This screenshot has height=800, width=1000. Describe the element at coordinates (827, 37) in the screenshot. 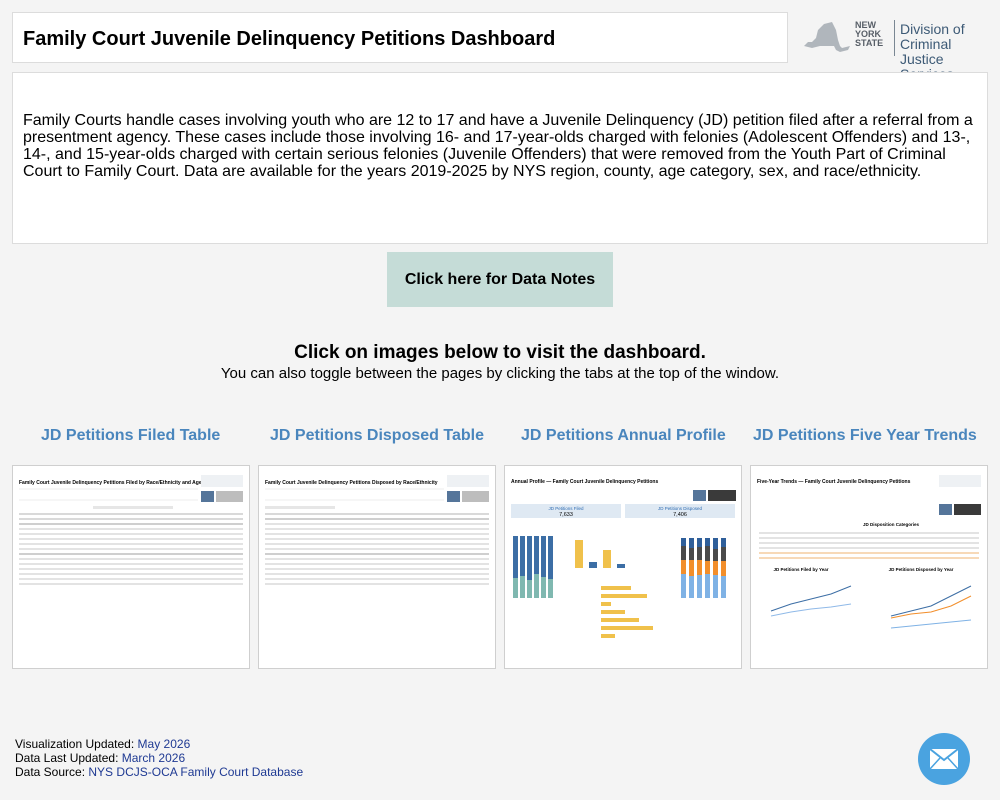

I see `new-york-state-map-icon` at that location.